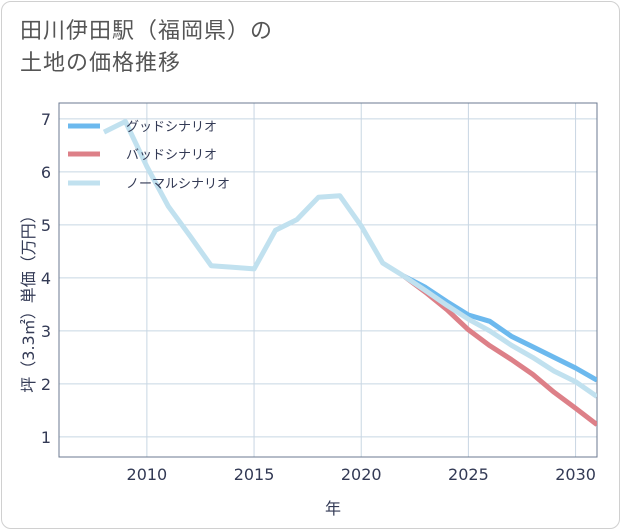 This screenshot has width=621, height=530. Describe the element at coordinates (147, 31) in the screenshot. I see `title-line-1: 田川伊田駅（福岡県）の` at that location.